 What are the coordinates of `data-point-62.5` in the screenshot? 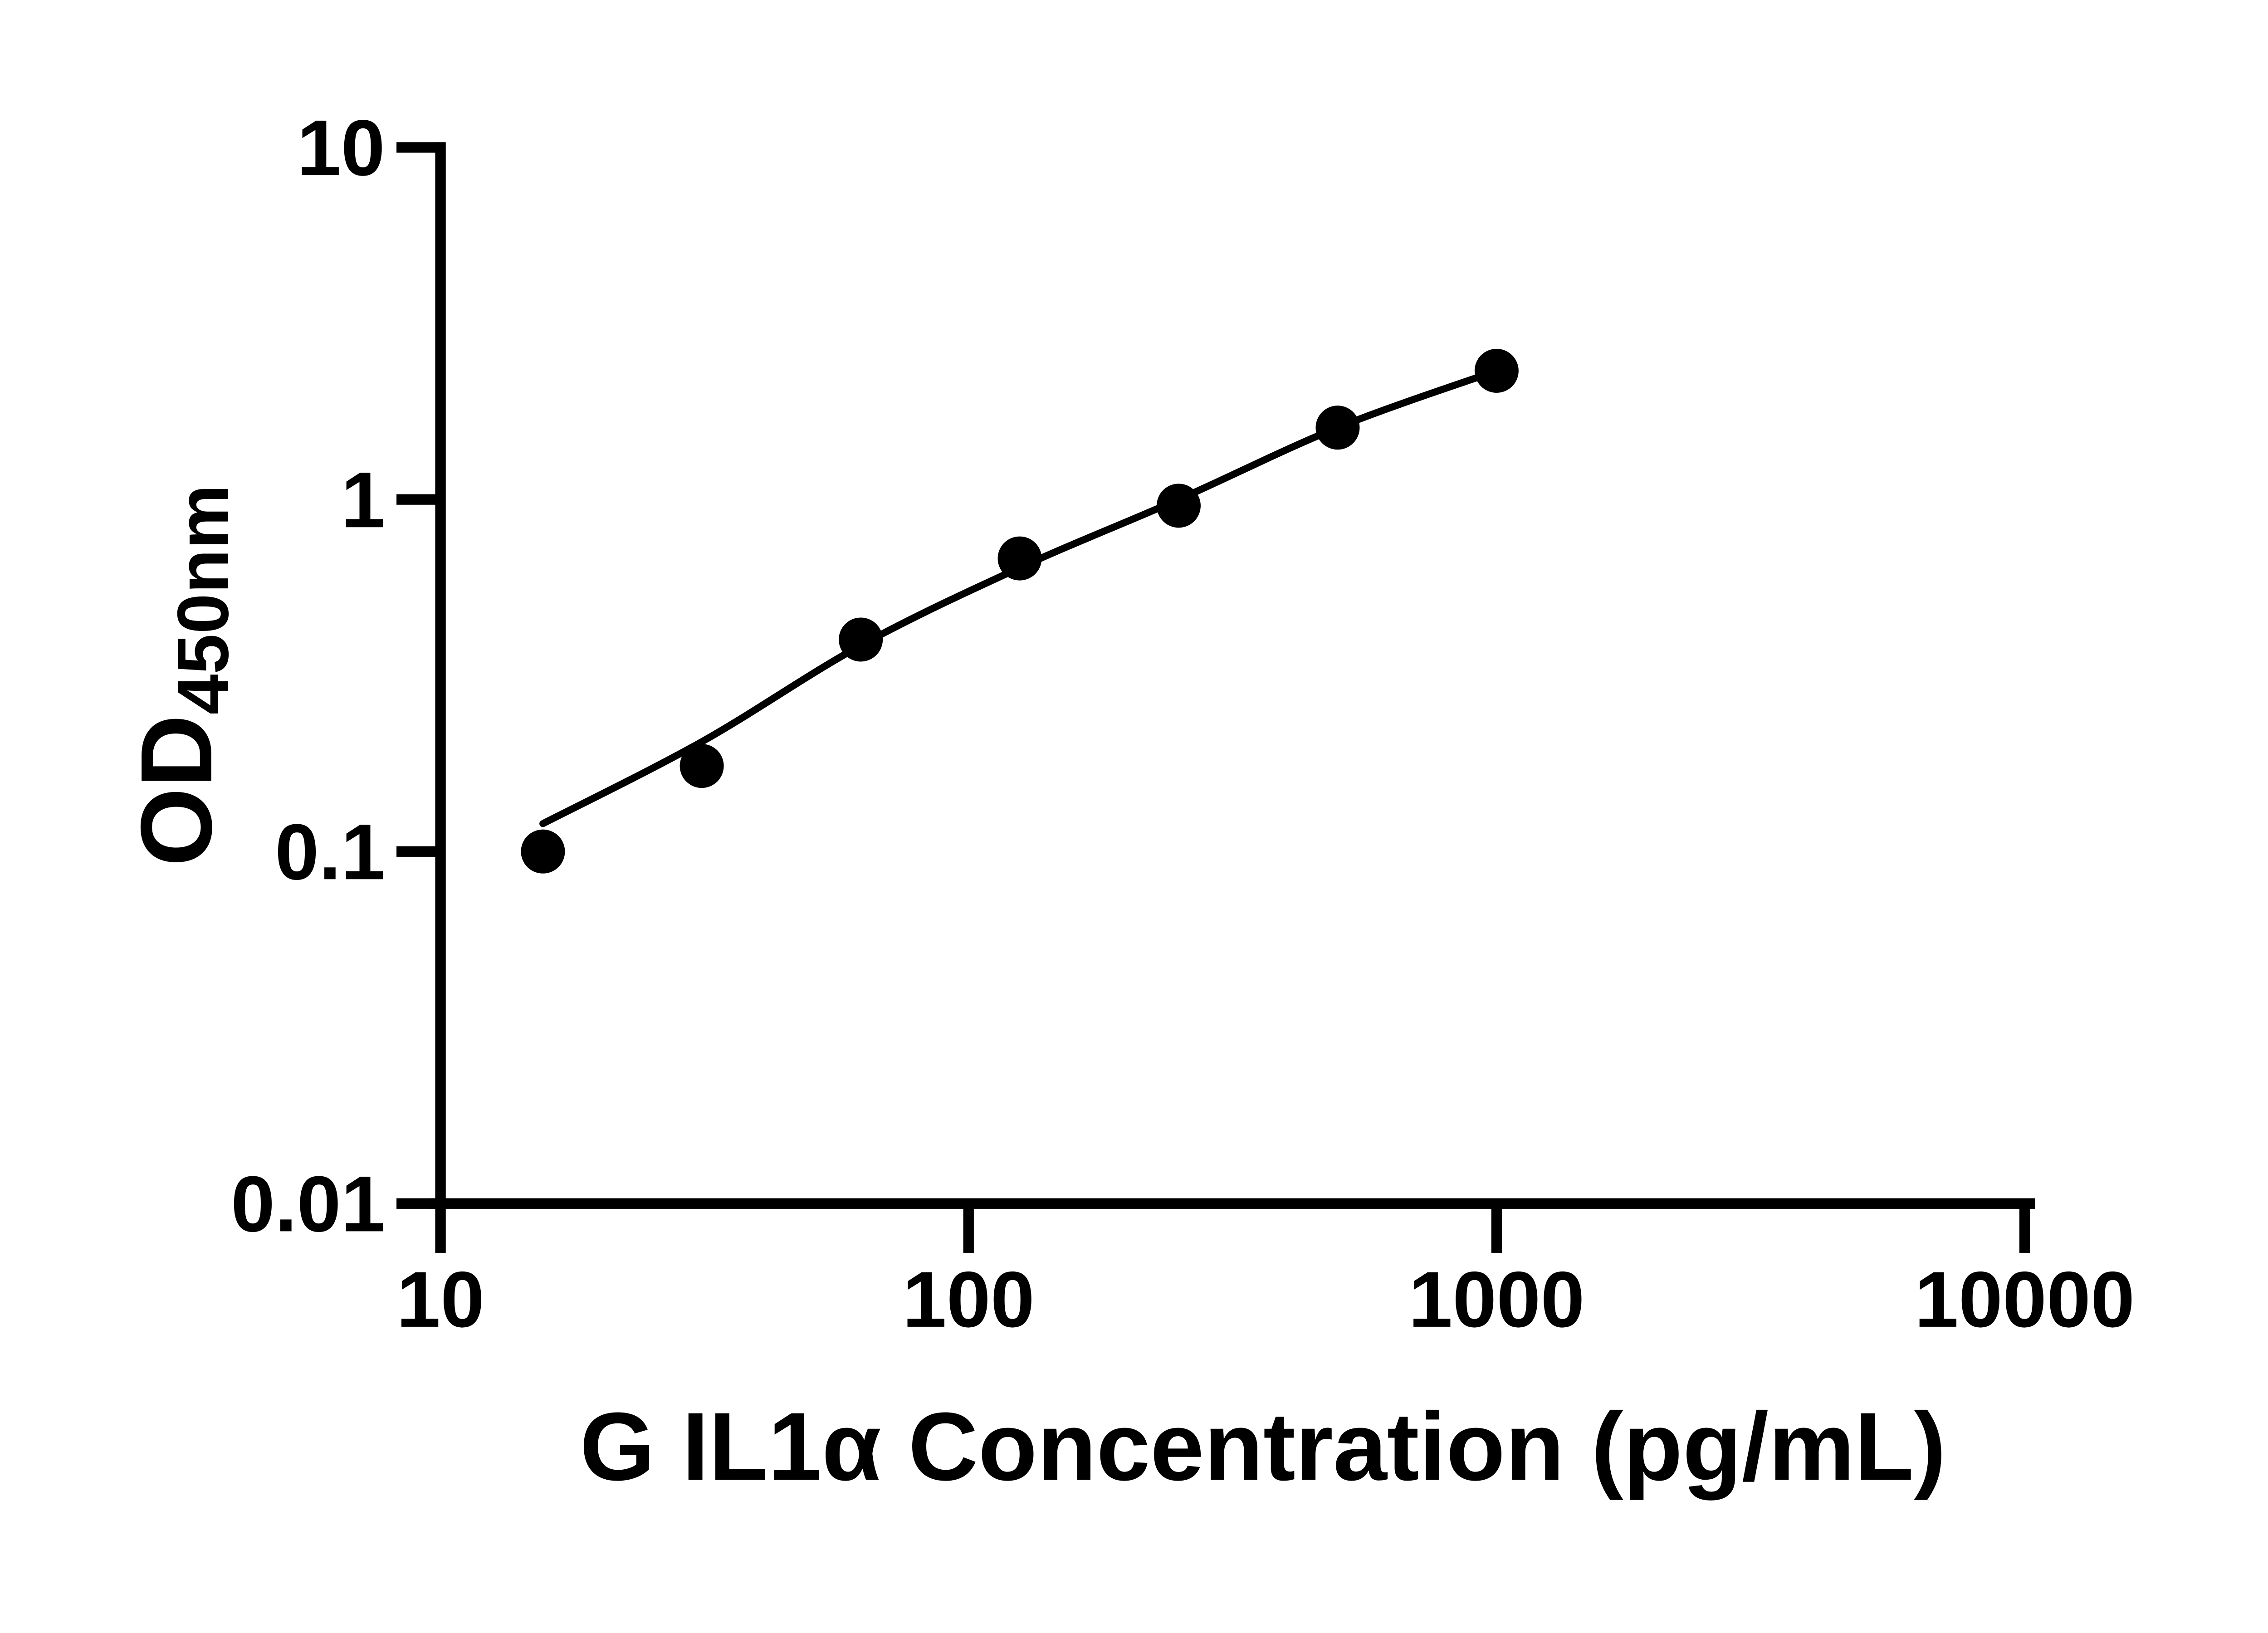 It's located at (861, 639).